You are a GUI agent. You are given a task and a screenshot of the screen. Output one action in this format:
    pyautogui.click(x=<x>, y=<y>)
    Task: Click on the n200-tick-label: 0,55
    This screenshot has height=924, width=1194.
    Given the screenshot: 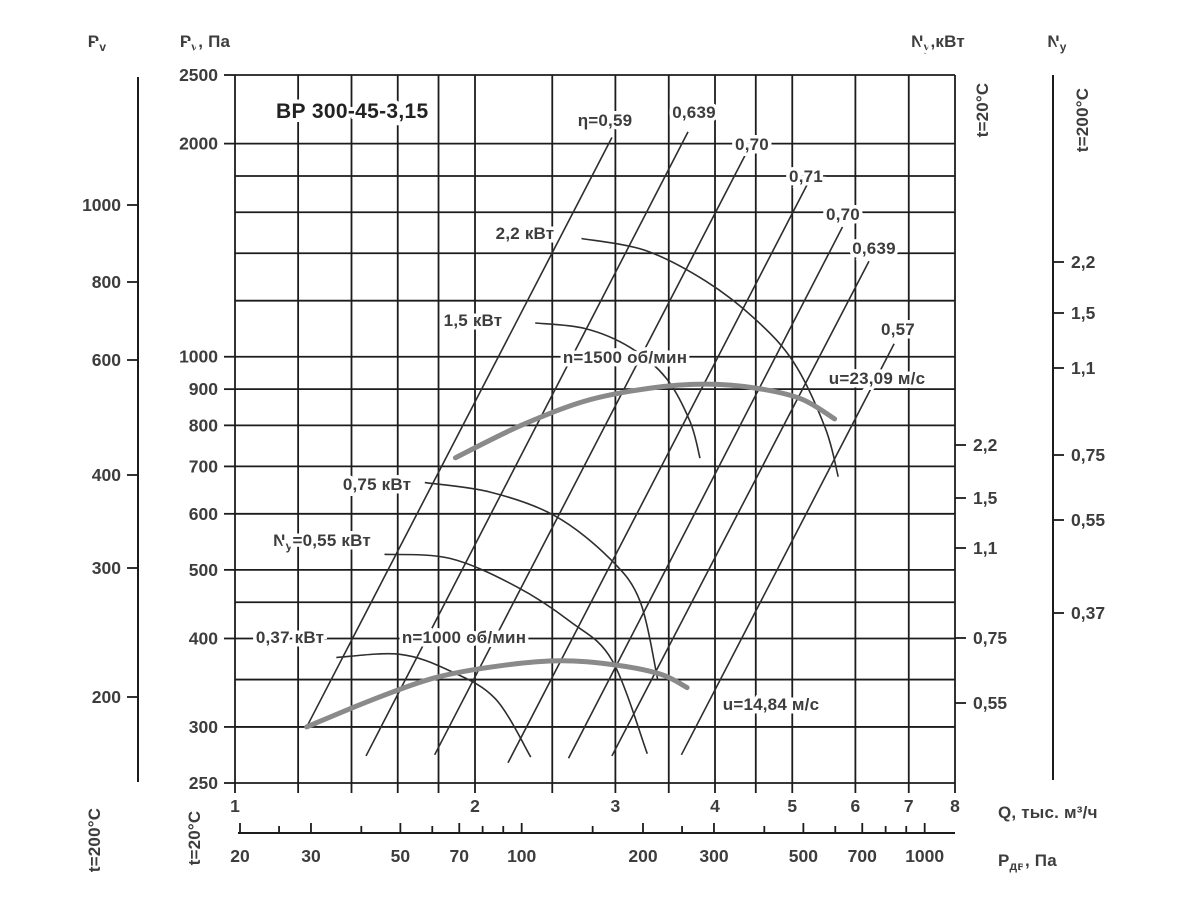 What is the action you would take?
    pyautogui.click(x=1088, y=520)
    